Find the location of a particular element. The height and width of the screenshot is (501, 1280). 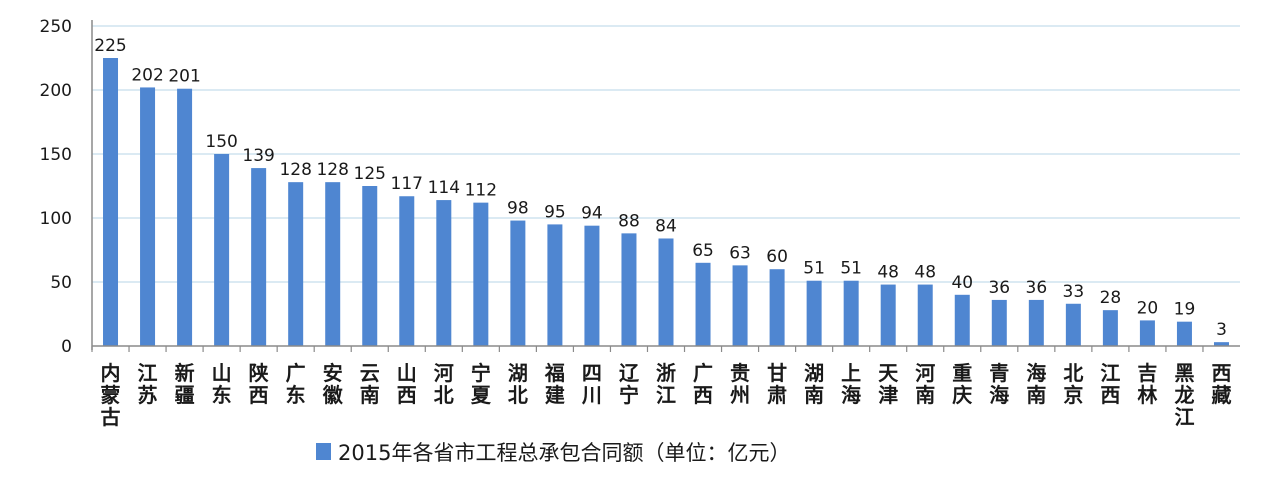

bar-value-label: 98 is located at coordinates (518, 209).